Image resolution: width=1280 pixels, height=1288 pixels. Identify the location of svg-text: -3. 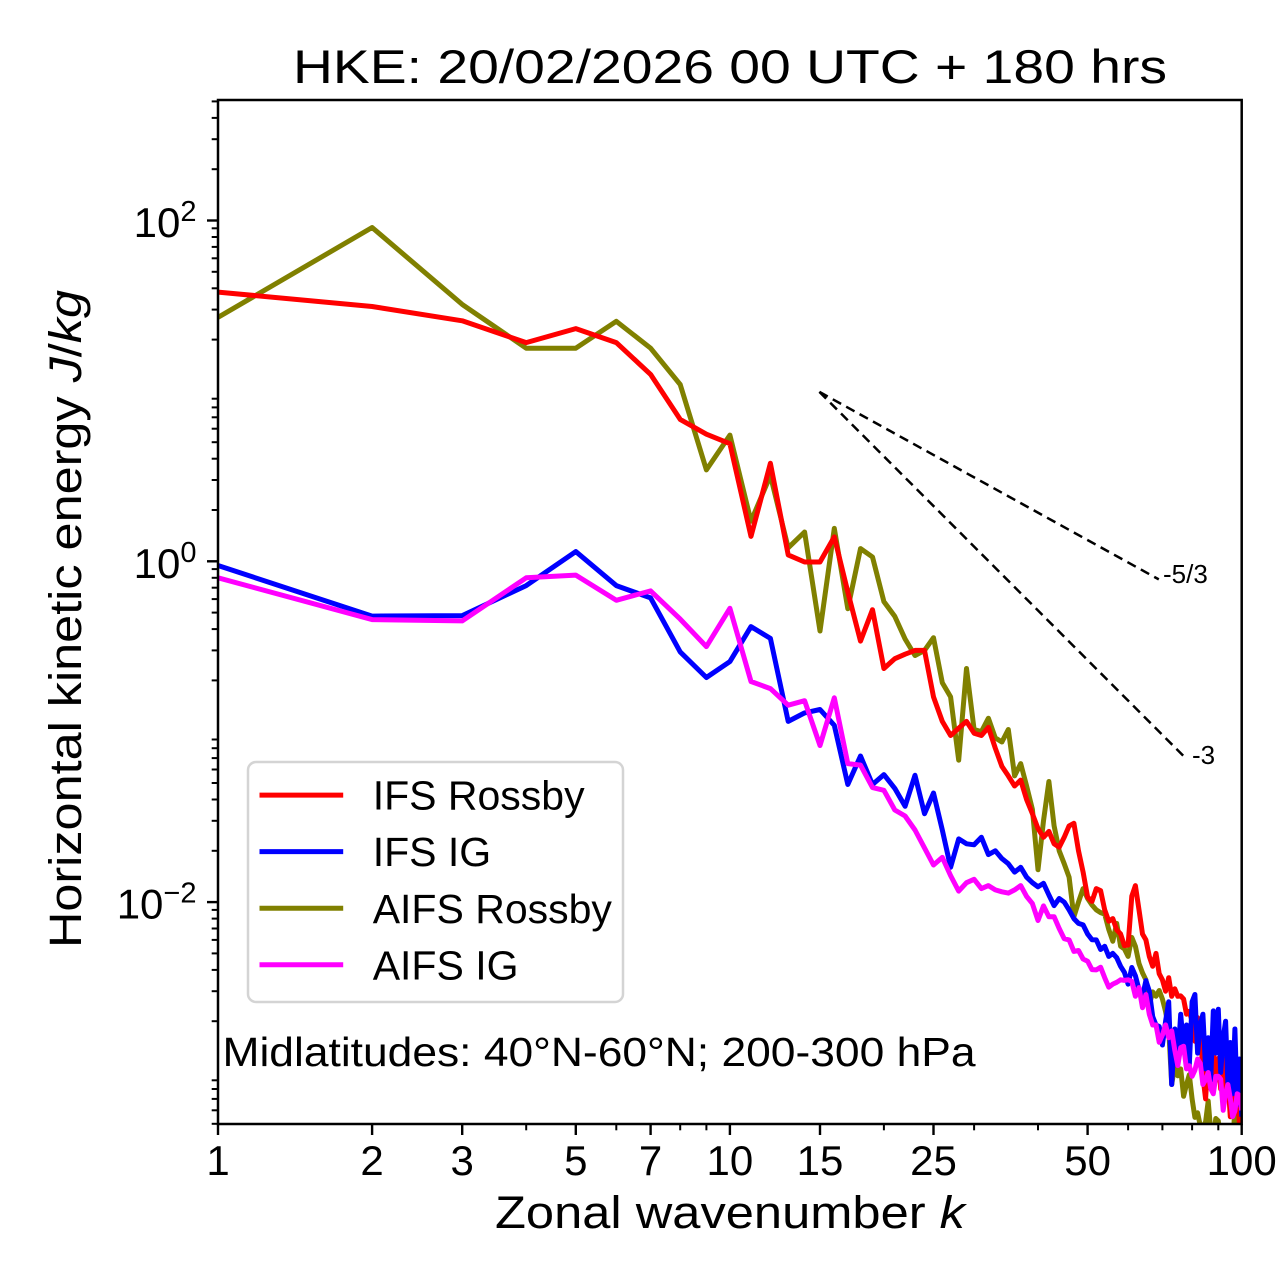
(1203, 755).